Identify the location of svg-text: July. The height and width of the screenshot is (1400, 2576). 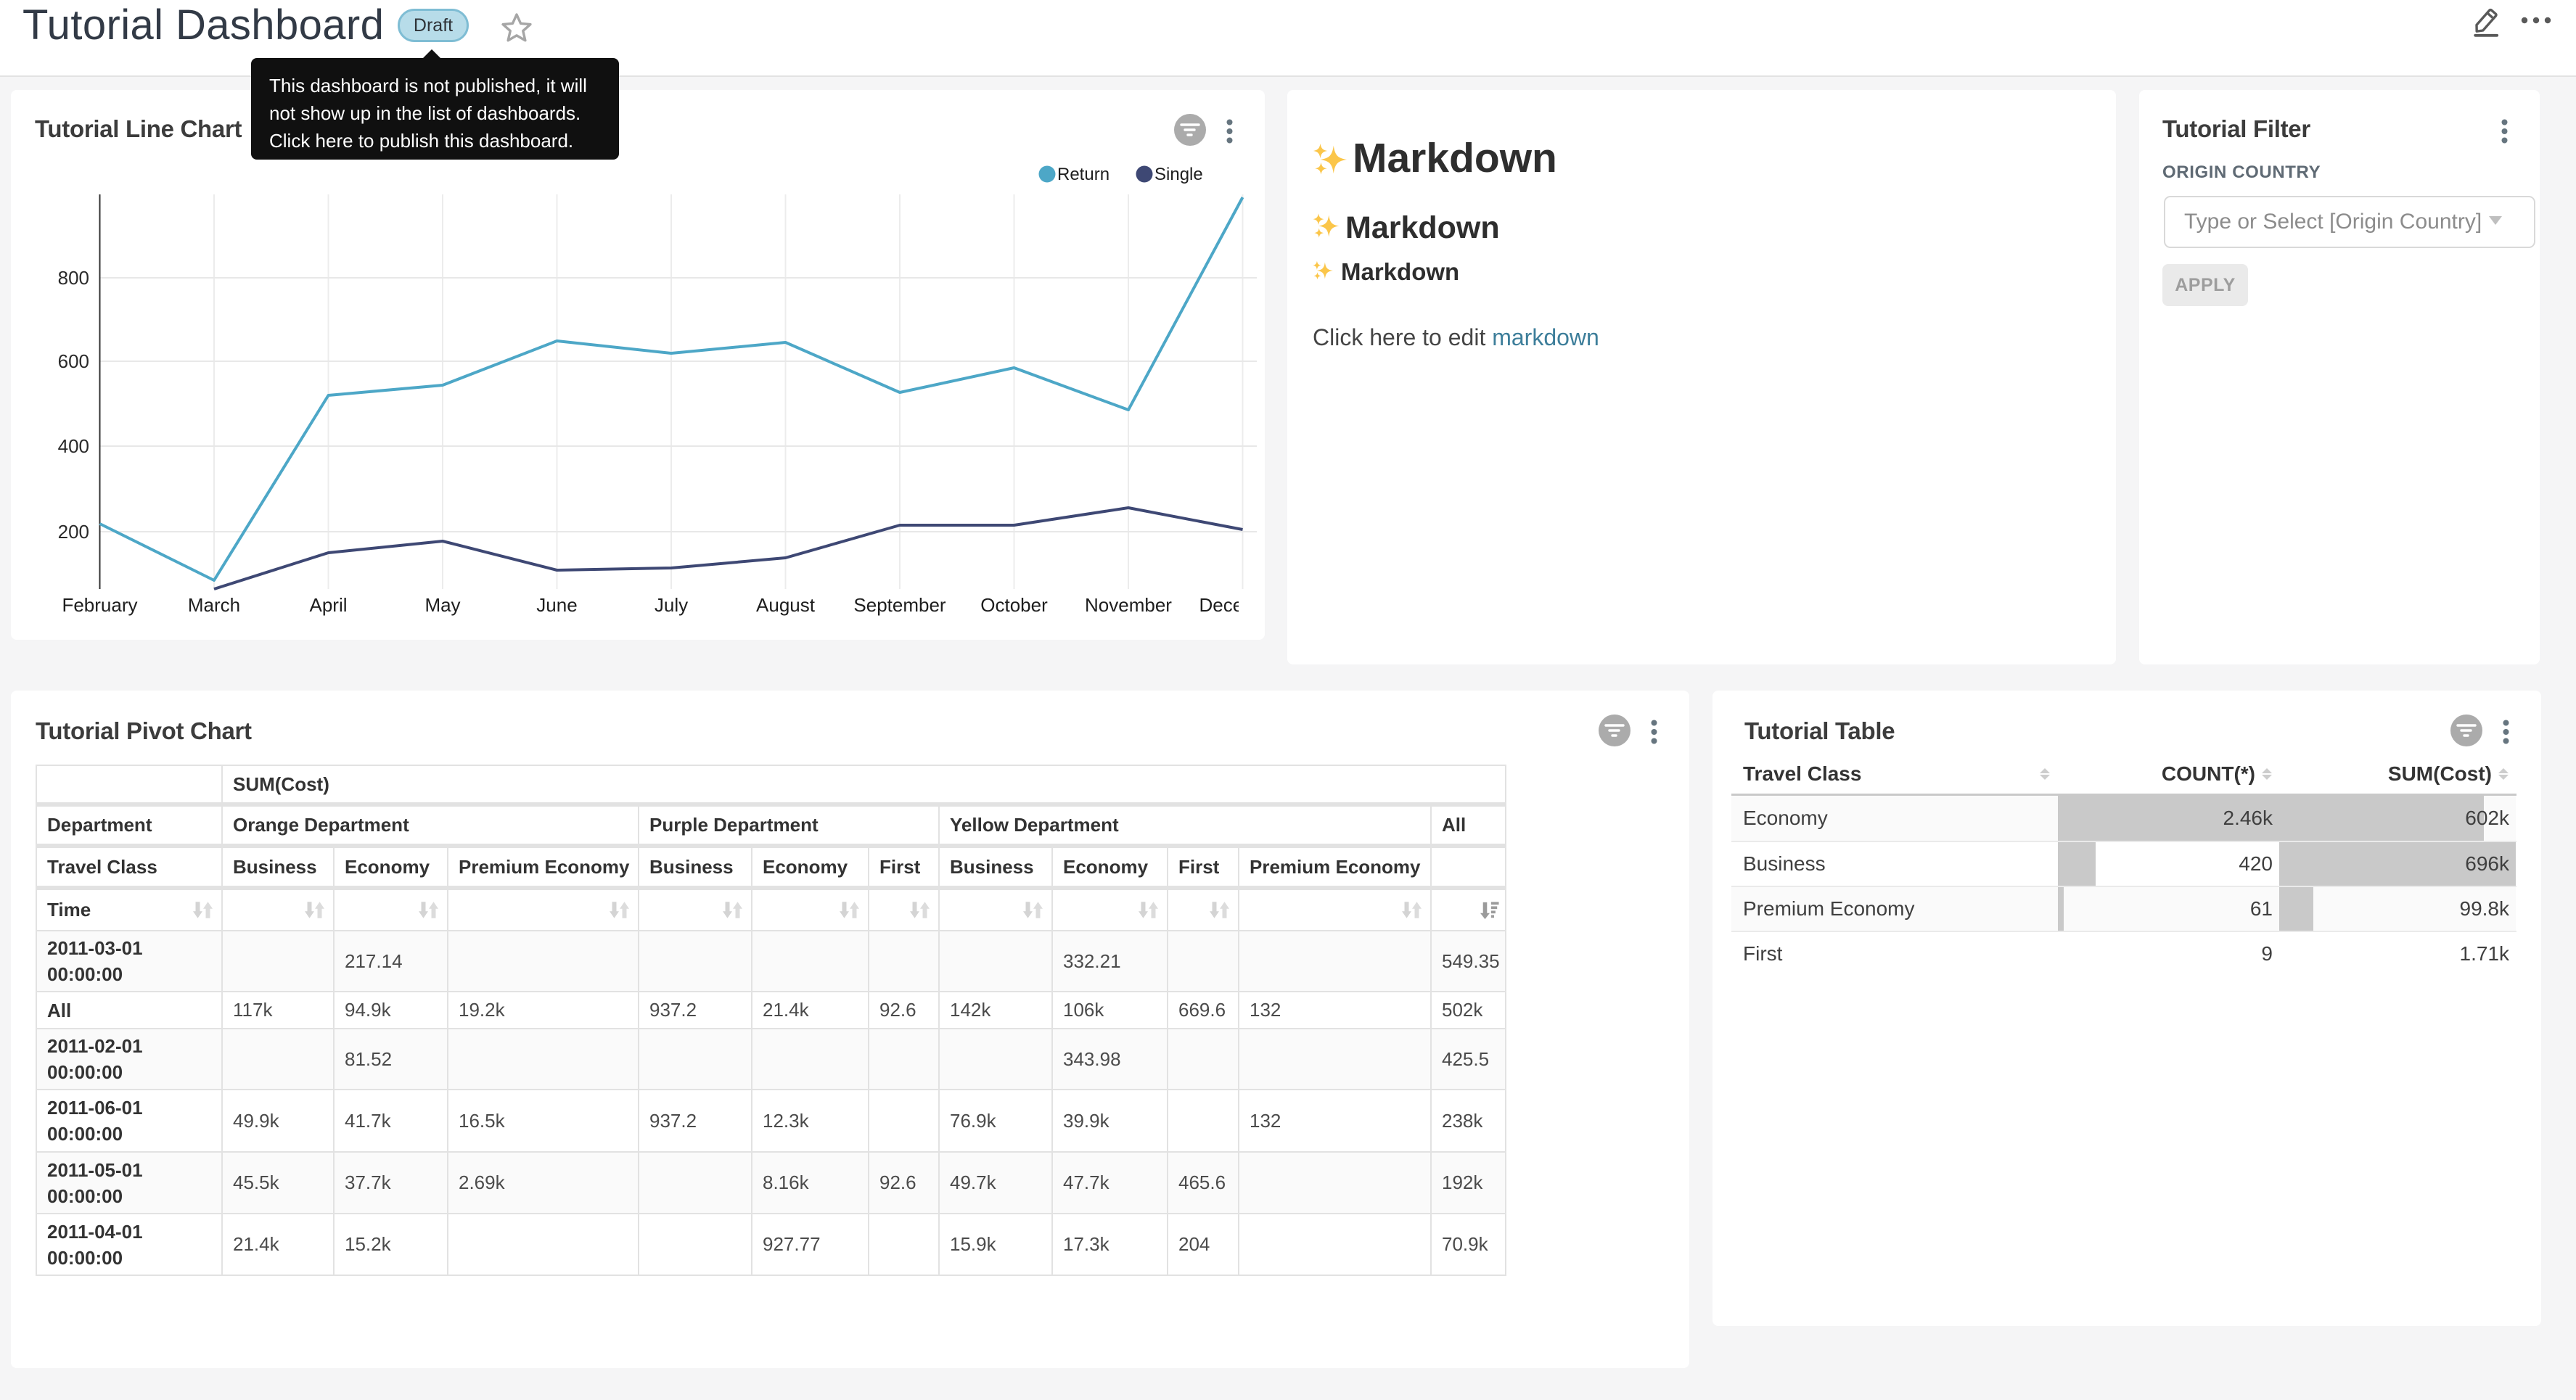
(671, 605).